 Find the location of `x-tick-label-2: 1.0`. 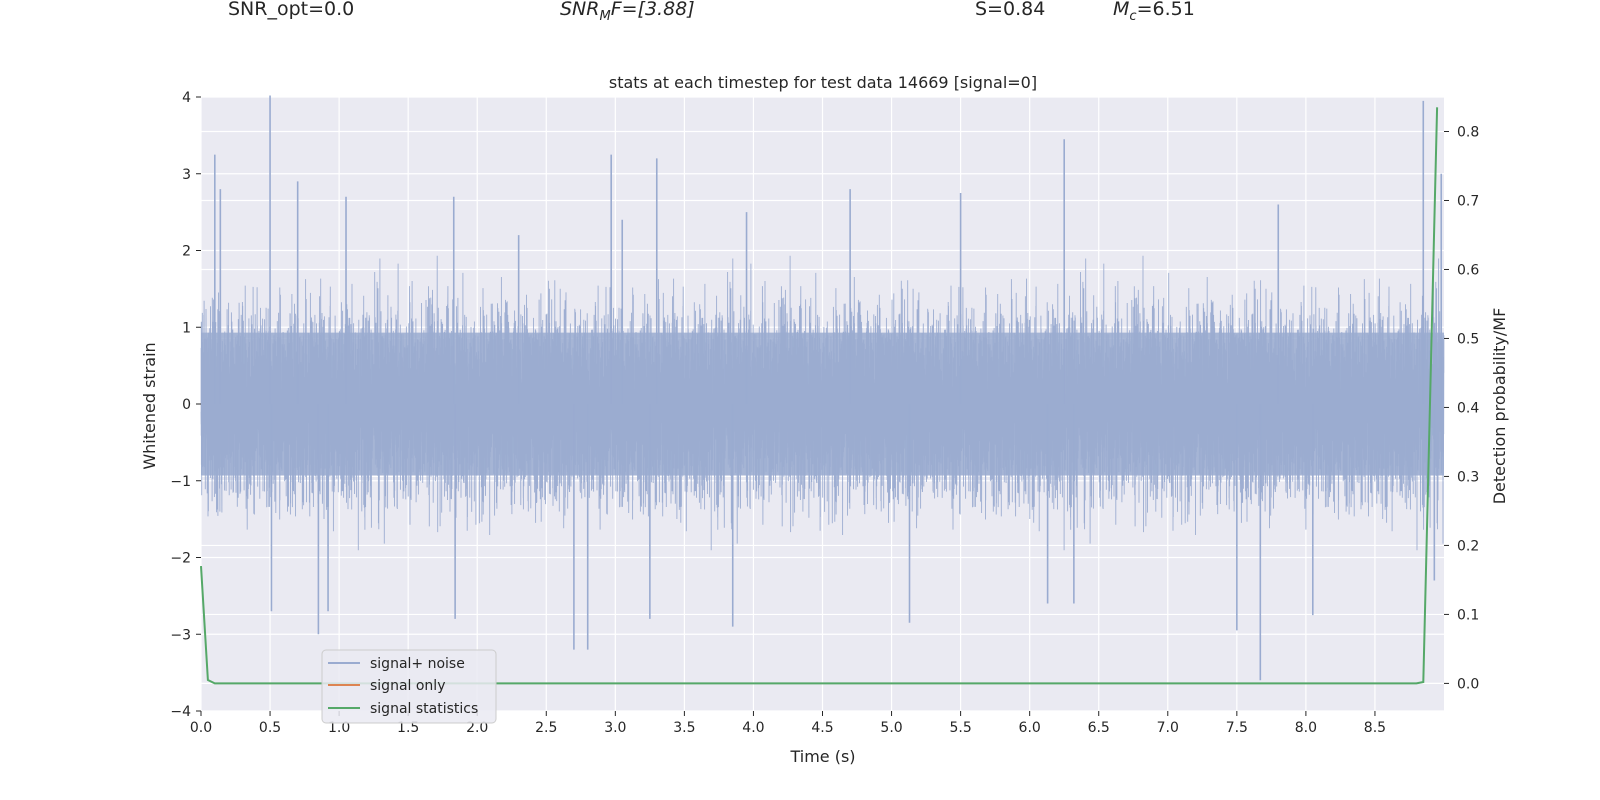

x-tick-label-2: 1.0 is located at coordinates (339, 728).